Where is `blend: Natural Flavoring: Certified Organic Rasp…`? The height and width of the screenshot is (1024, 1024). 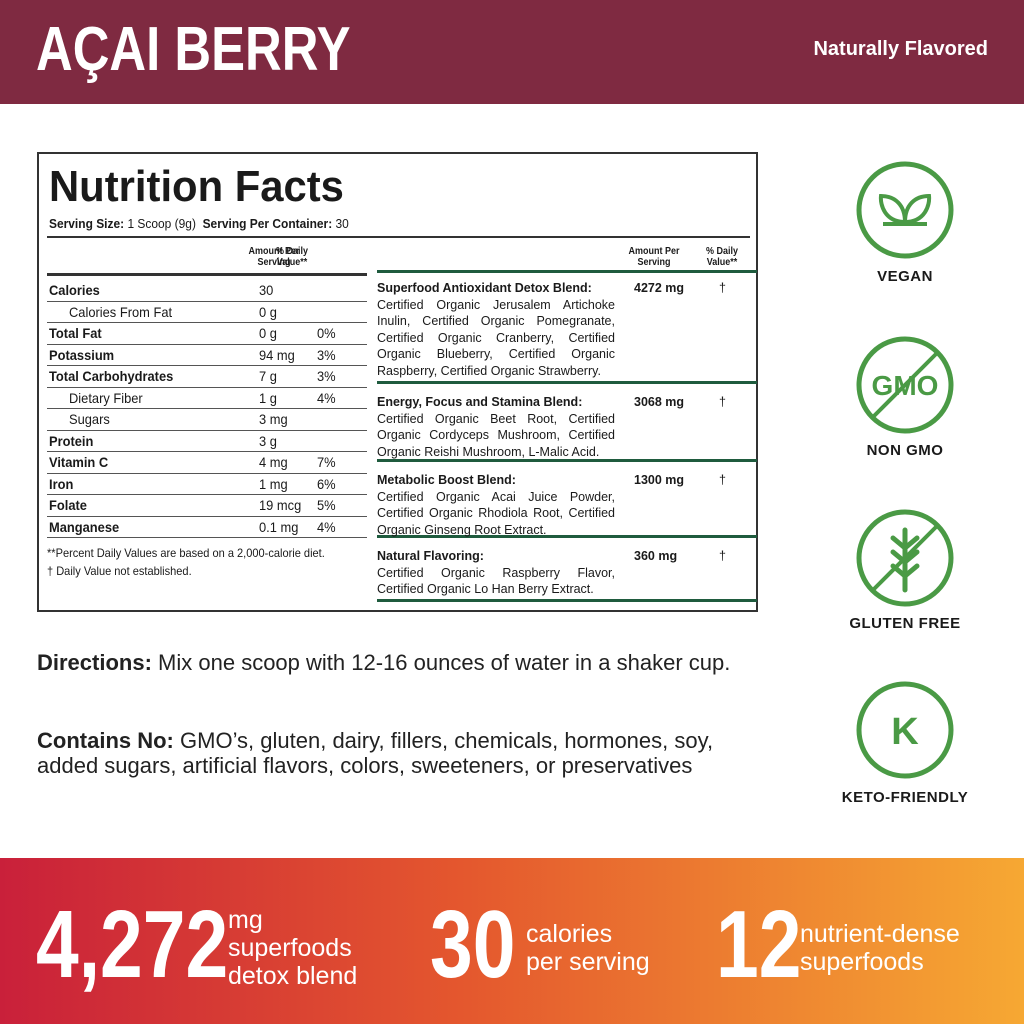 blend: Natural Flavoring: Certified Organic Rasp… is located at coordinates (567, 573).